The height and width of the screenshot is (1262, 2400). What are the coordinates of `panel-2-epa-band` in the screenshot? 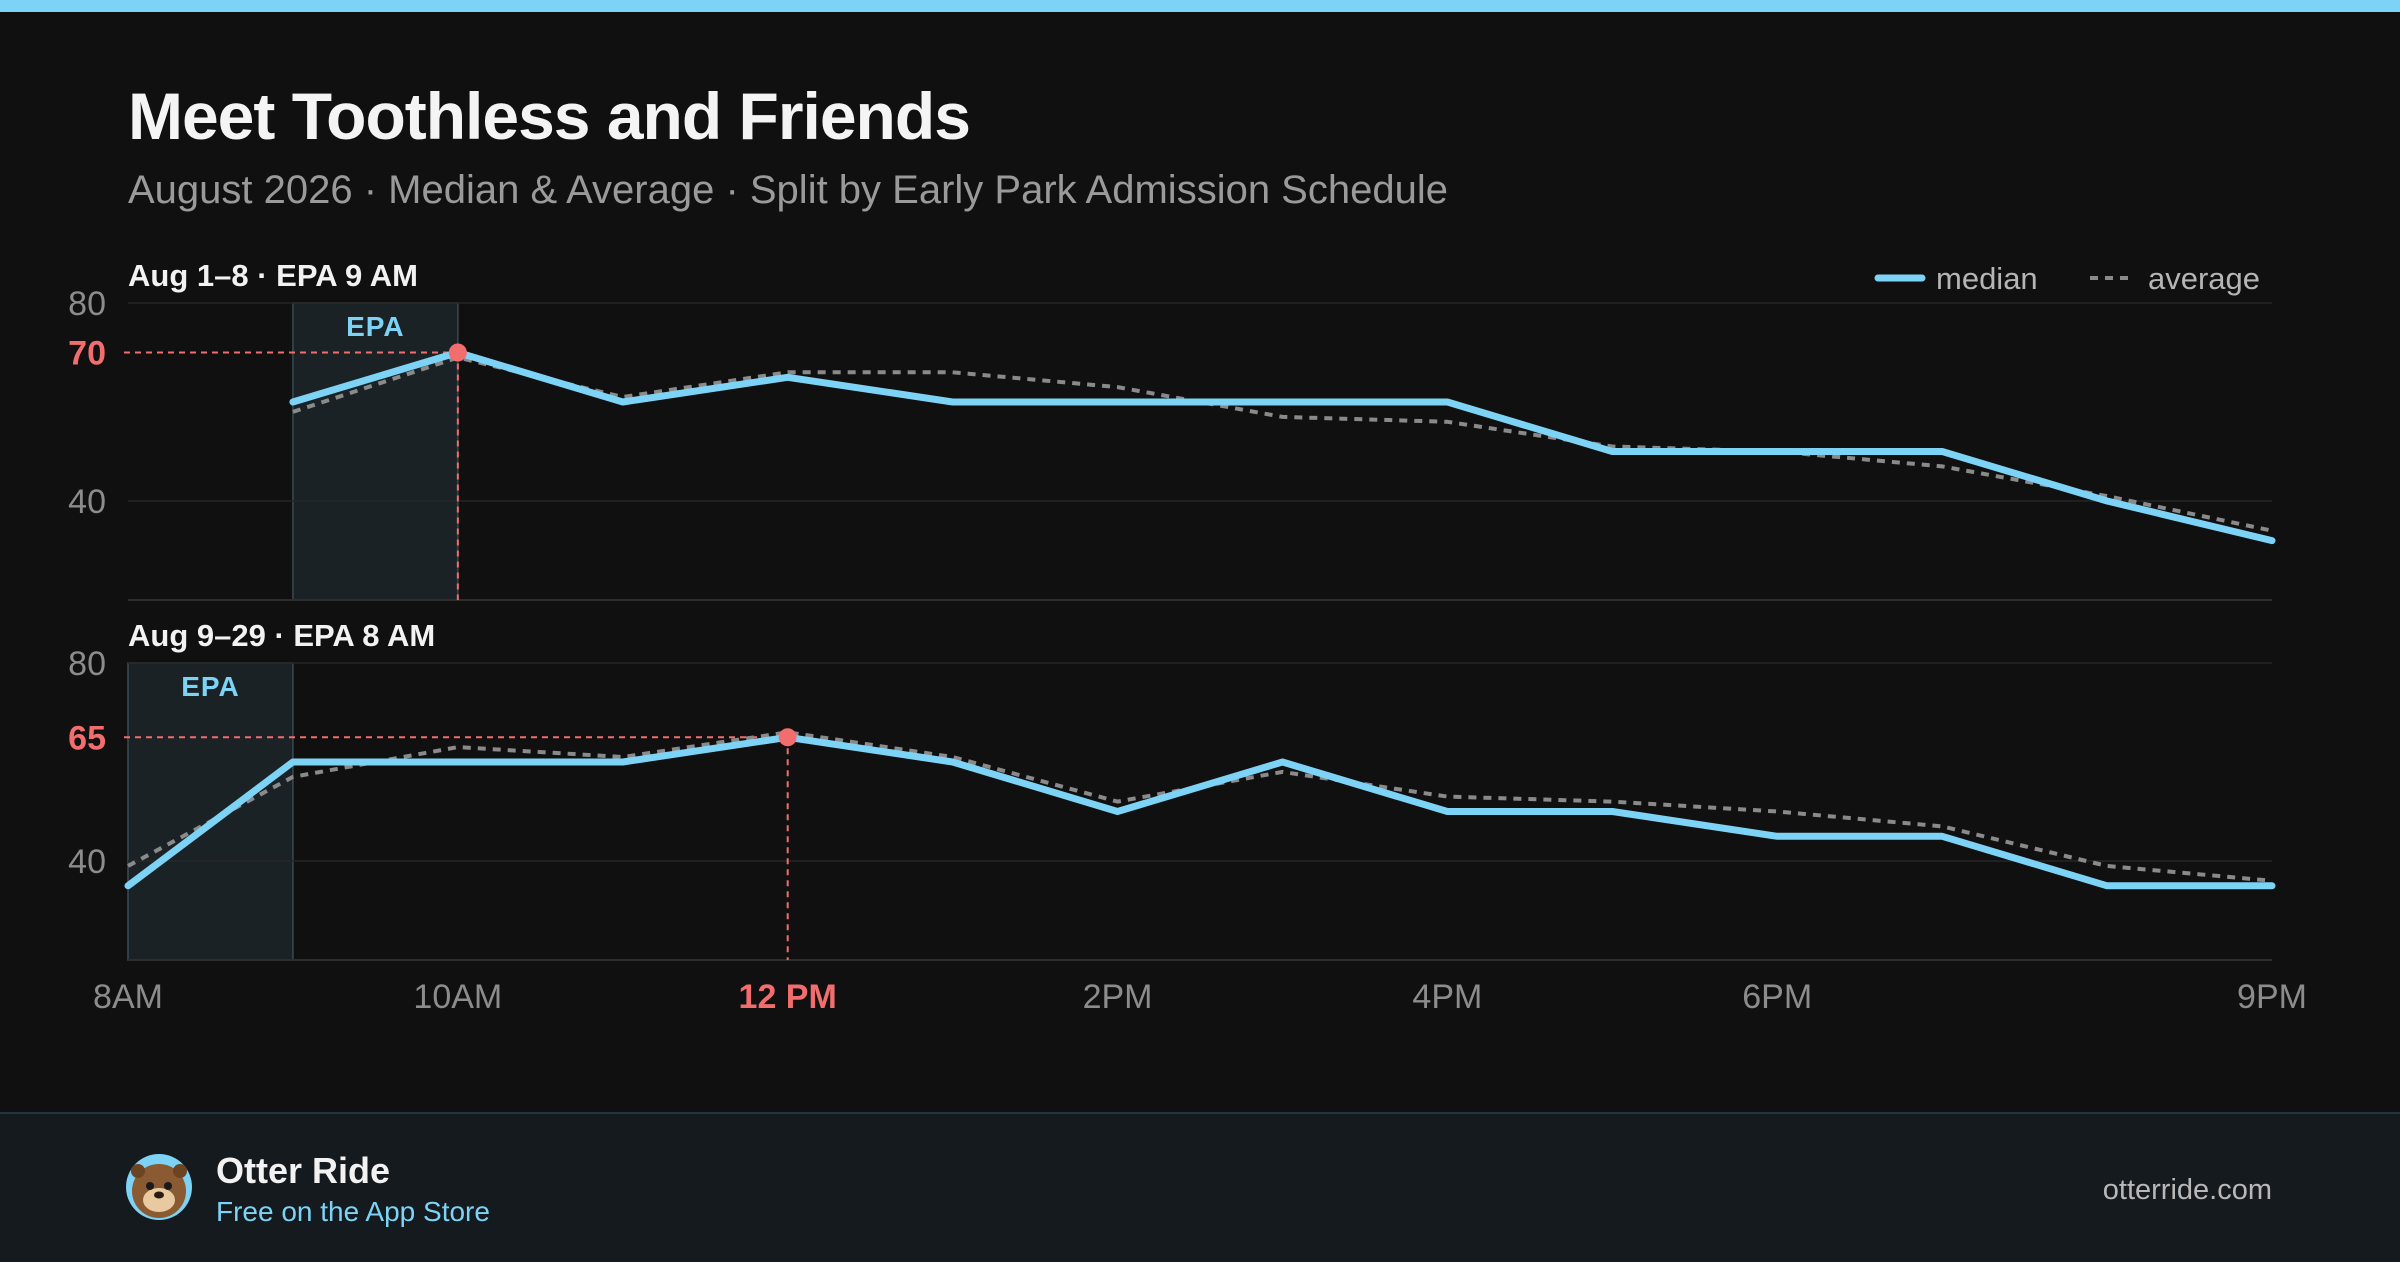 It's located at (210, 811).